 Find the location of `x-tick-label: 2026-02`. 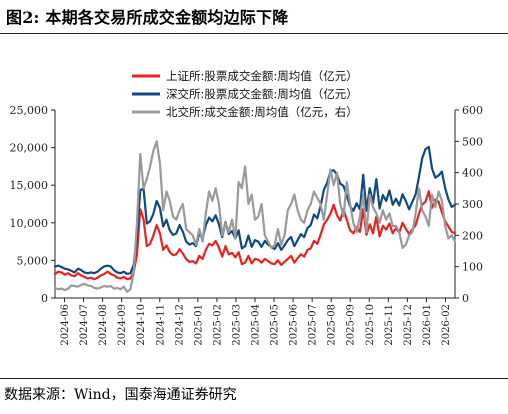

x-tick-label: 2026-02 is located at coordinates (446, 325).